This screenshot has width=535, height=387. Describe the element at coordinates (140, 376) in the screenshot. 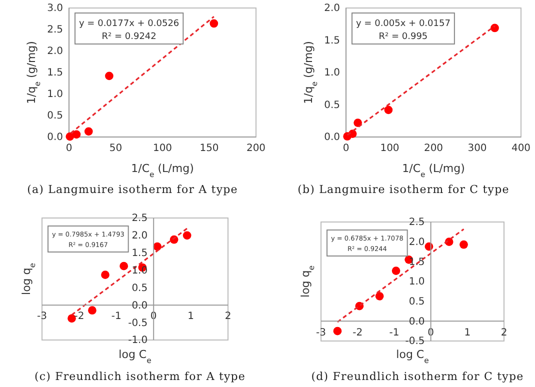

I see `text: (c) Freundlich isotherm for A type` at that location.